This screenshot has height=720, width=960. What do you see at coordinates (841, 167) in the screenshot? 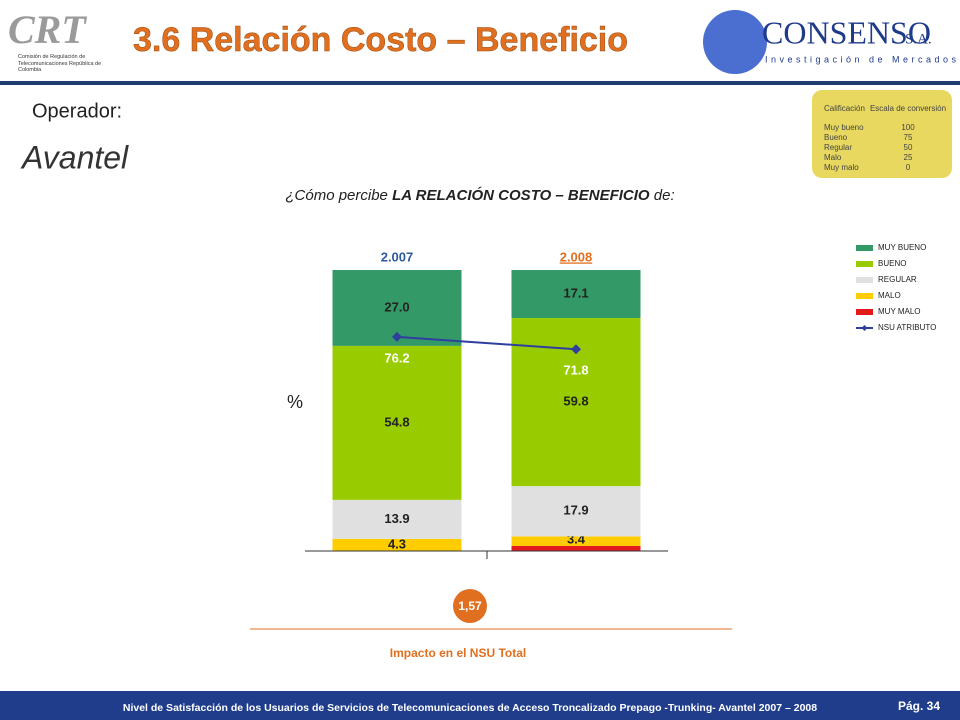
I see `scale-row-label: Muy malo` at bounding box center [841, 167].